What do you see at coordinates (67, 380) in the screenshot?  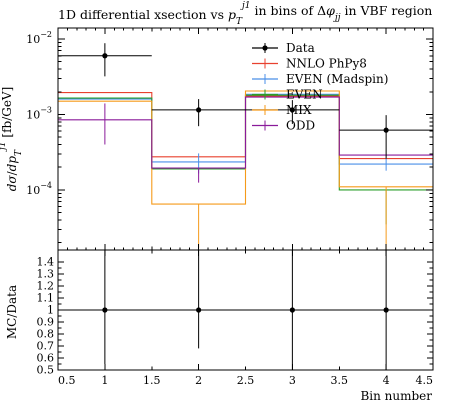 I see `x-tick-label-0: 0.5` at bounding box center [67, 380].